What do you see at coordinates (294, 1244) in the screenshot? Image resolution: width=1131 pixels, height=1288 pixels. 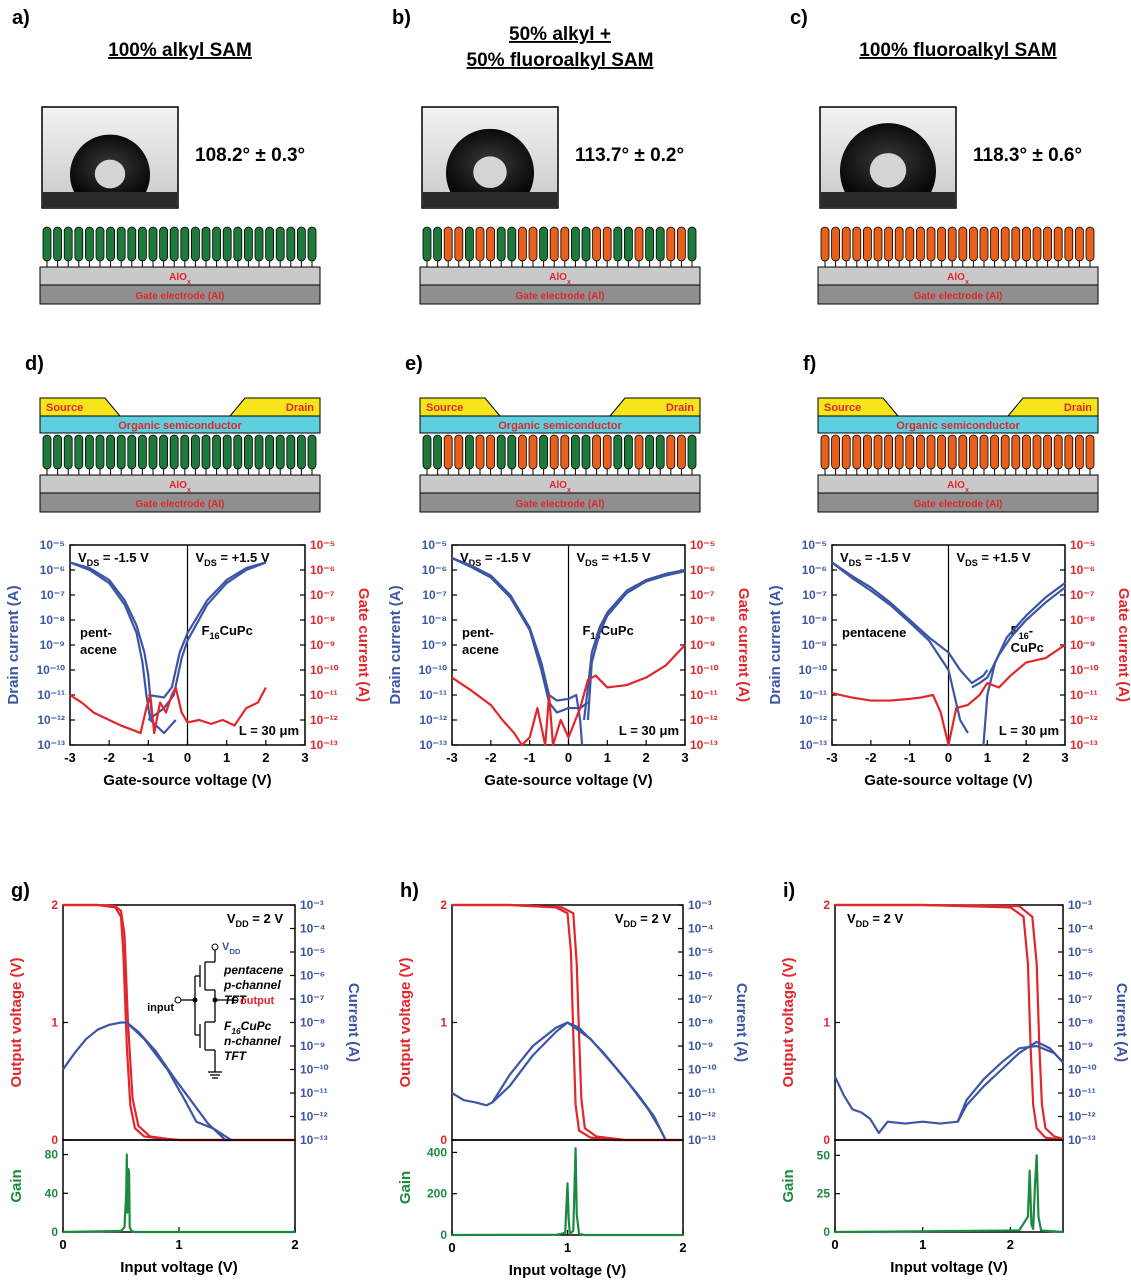 I see `x-tick-label: 2` at bounding box center [294, 1244].